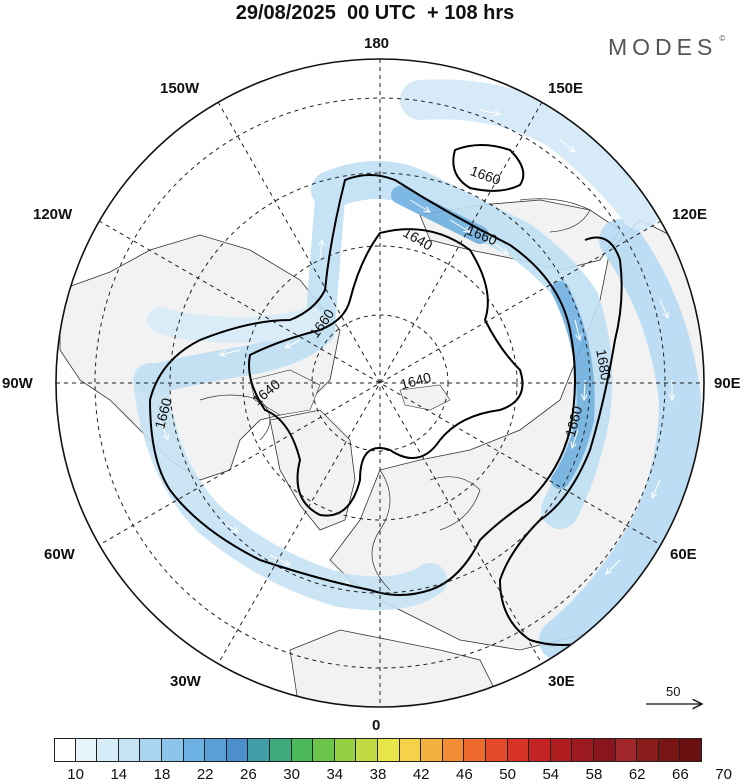 This screenshot has height=783, width=750. What do you see at coordinates (291, 774) in the screenshot?
I see `colorbar-tick-label: 30` at bounding box center [291, 774].